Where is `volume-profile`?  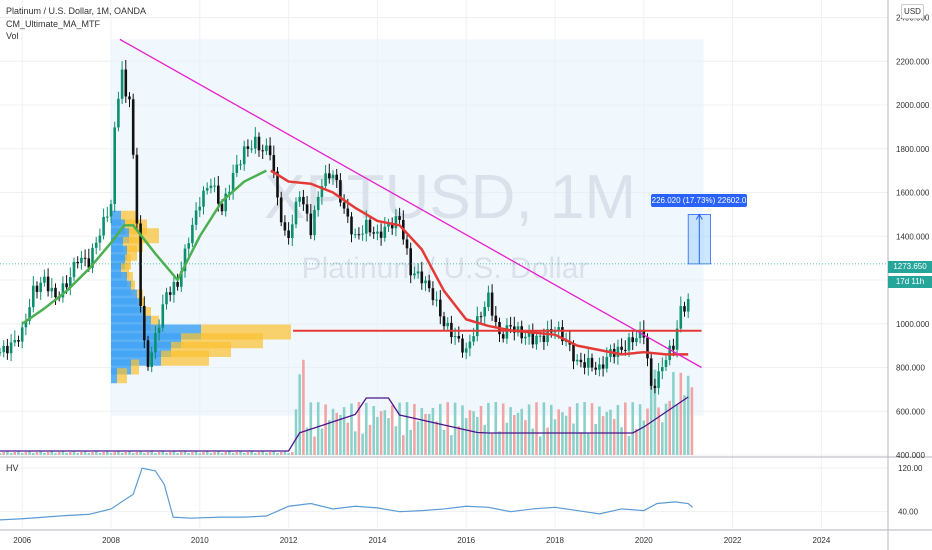
volume-profile is located at coordinates (201, 297).